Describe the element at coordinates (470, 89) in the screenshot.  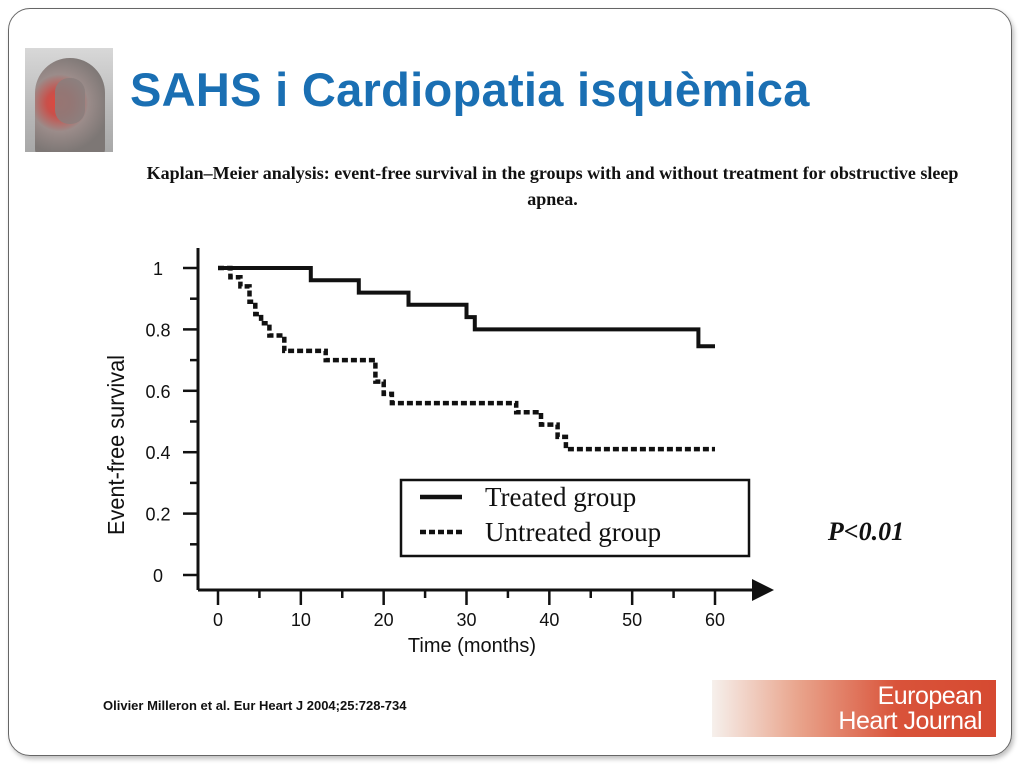
I see `slide-title: SAHS i Cardiopatia isquèmica` at that location.